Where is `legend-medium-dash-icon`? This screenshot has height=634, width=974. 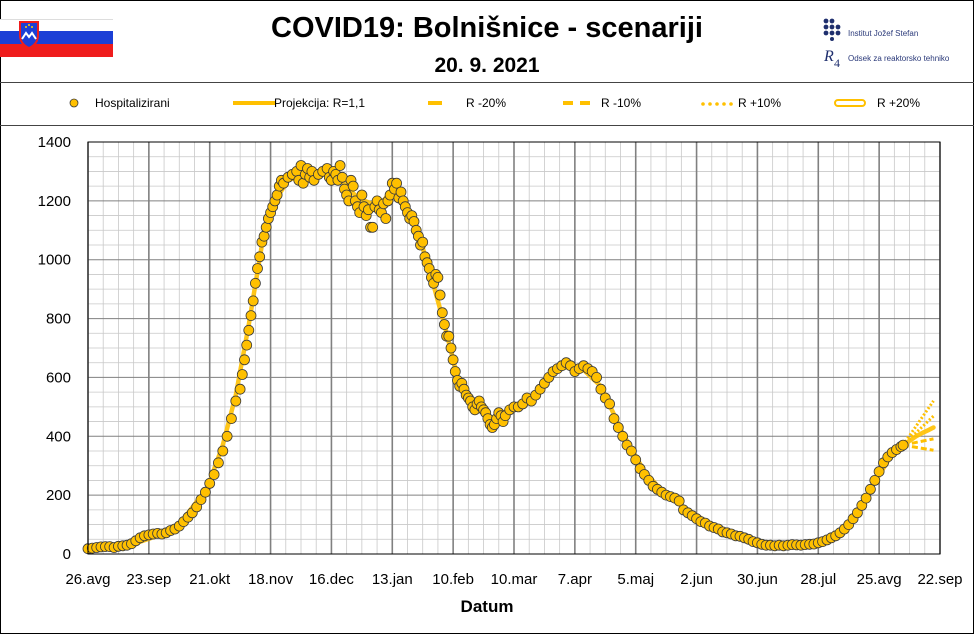 legend-medium-dash-icon is located at coordinates (576, 103).